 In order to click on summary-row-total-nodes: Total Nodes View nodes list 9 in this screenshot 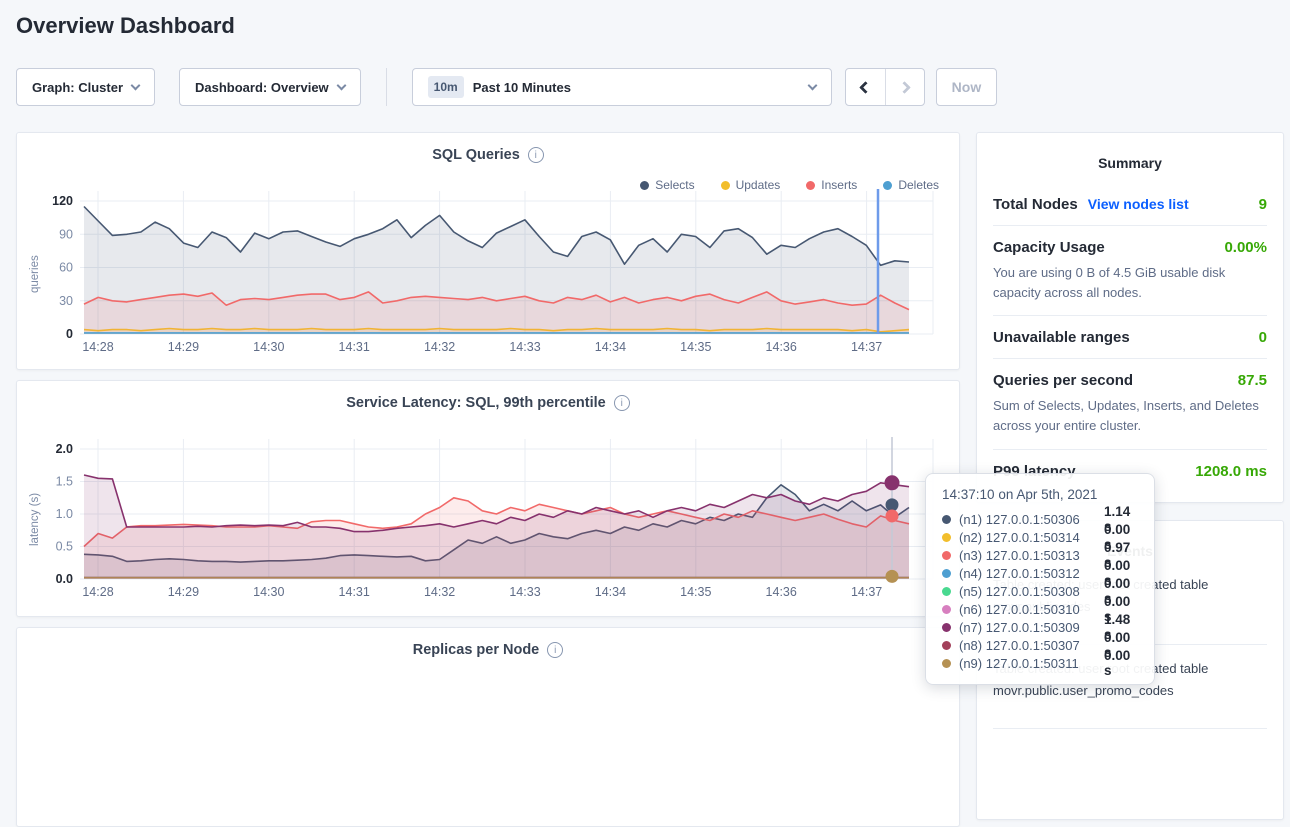, I will do `click(1130, 204)`.